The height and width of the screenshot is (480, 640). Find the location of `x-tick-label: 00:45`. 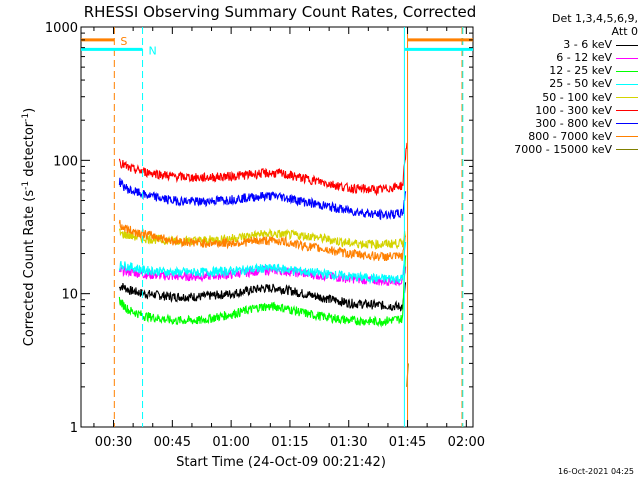

x-tick-label: 00:45 is located at coordinates (172, 442).